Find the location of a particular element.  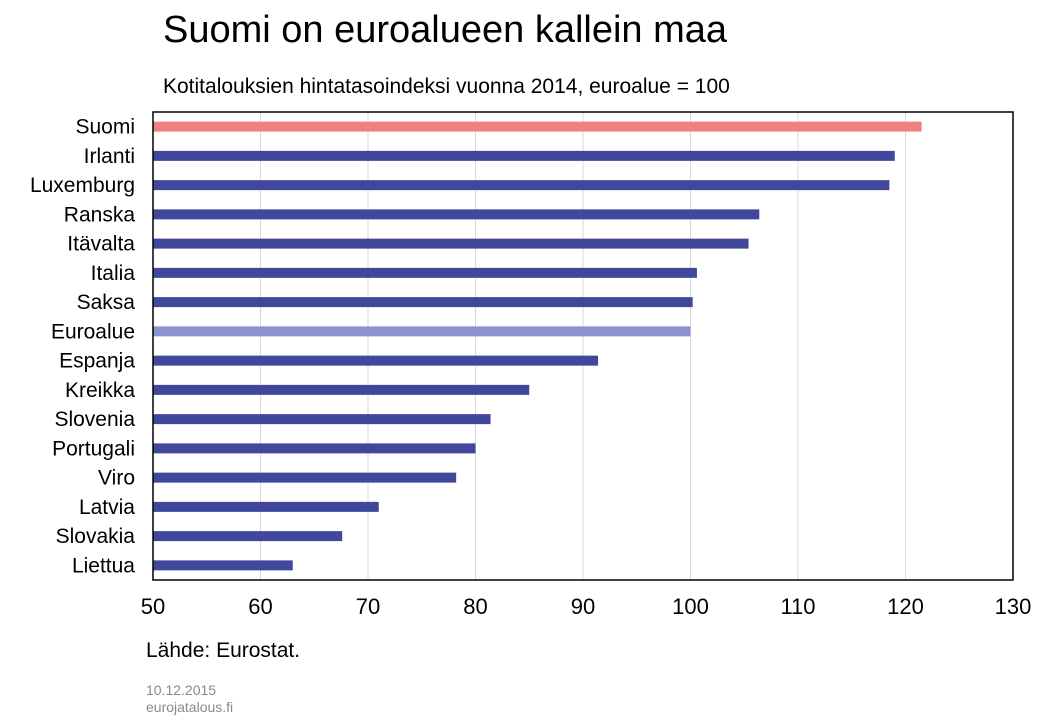

category-label: Viro is located at coordinates (116, 478).